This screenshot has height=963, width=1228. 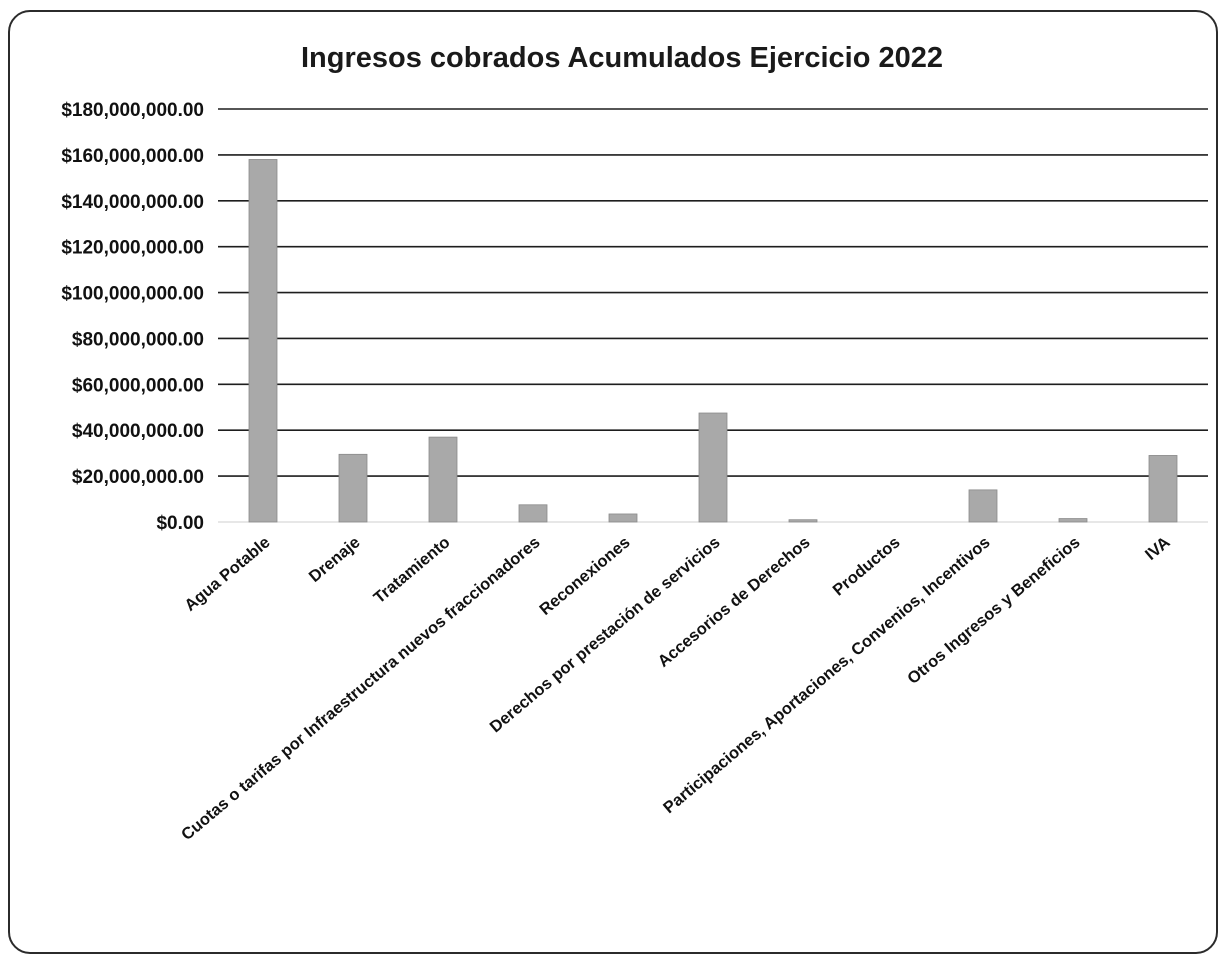 I want to click on x-category-label: Agua Potable, so click(x=227, y=574).